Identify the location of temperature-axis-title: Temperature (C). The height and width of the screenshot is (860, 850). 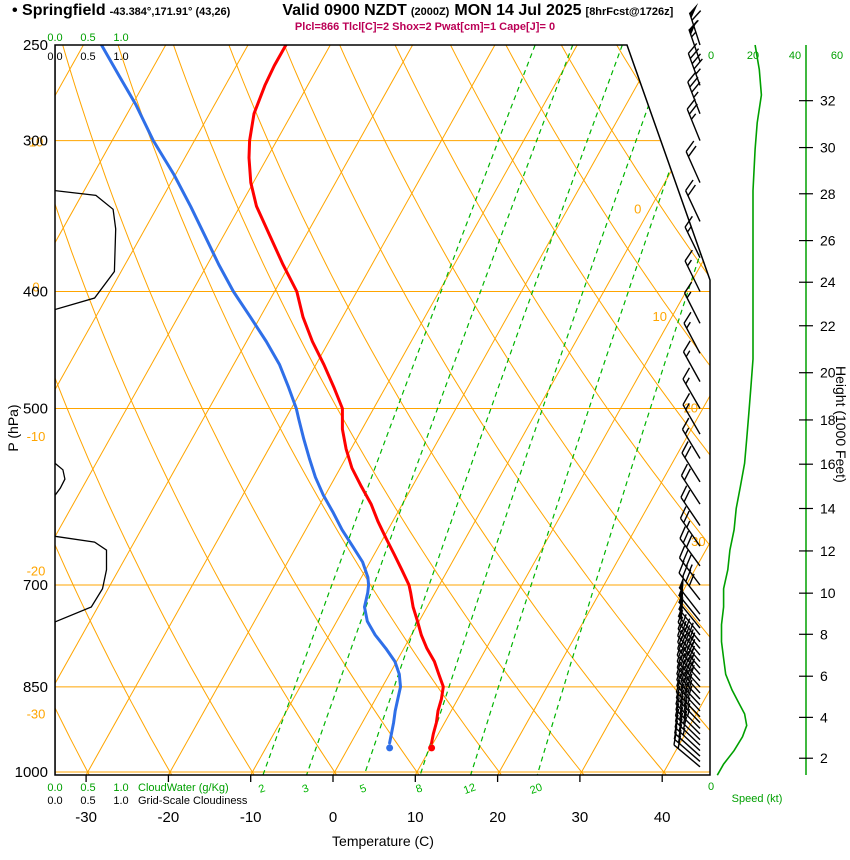
(383, 841).